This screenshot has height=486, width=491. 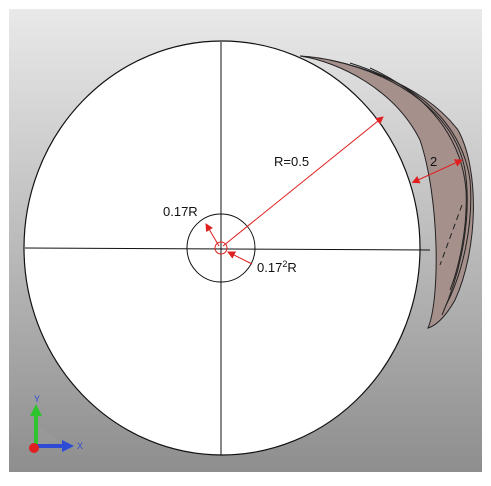 What do you see at coordinates (212, 235) in the screenshot?
I see `inner-radius-dimension-line` at bounding box center [212, 235].